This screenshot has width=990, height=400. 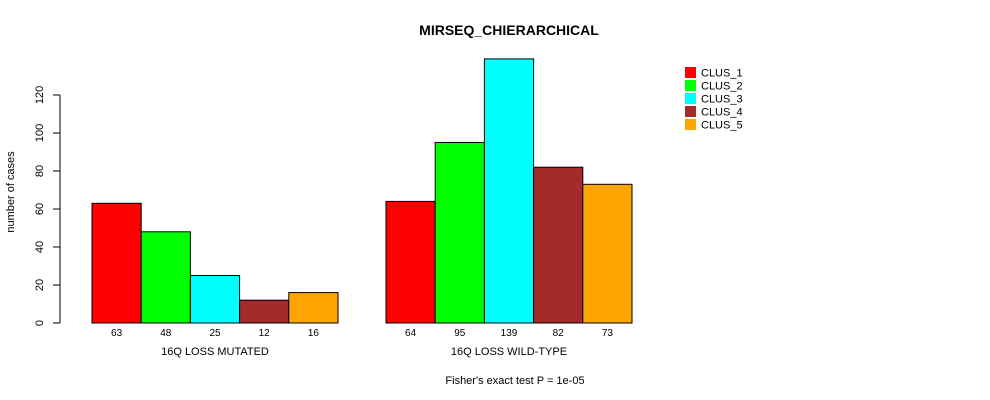 I want to click on bar-clus5-group1, so click(x=313, y=308).